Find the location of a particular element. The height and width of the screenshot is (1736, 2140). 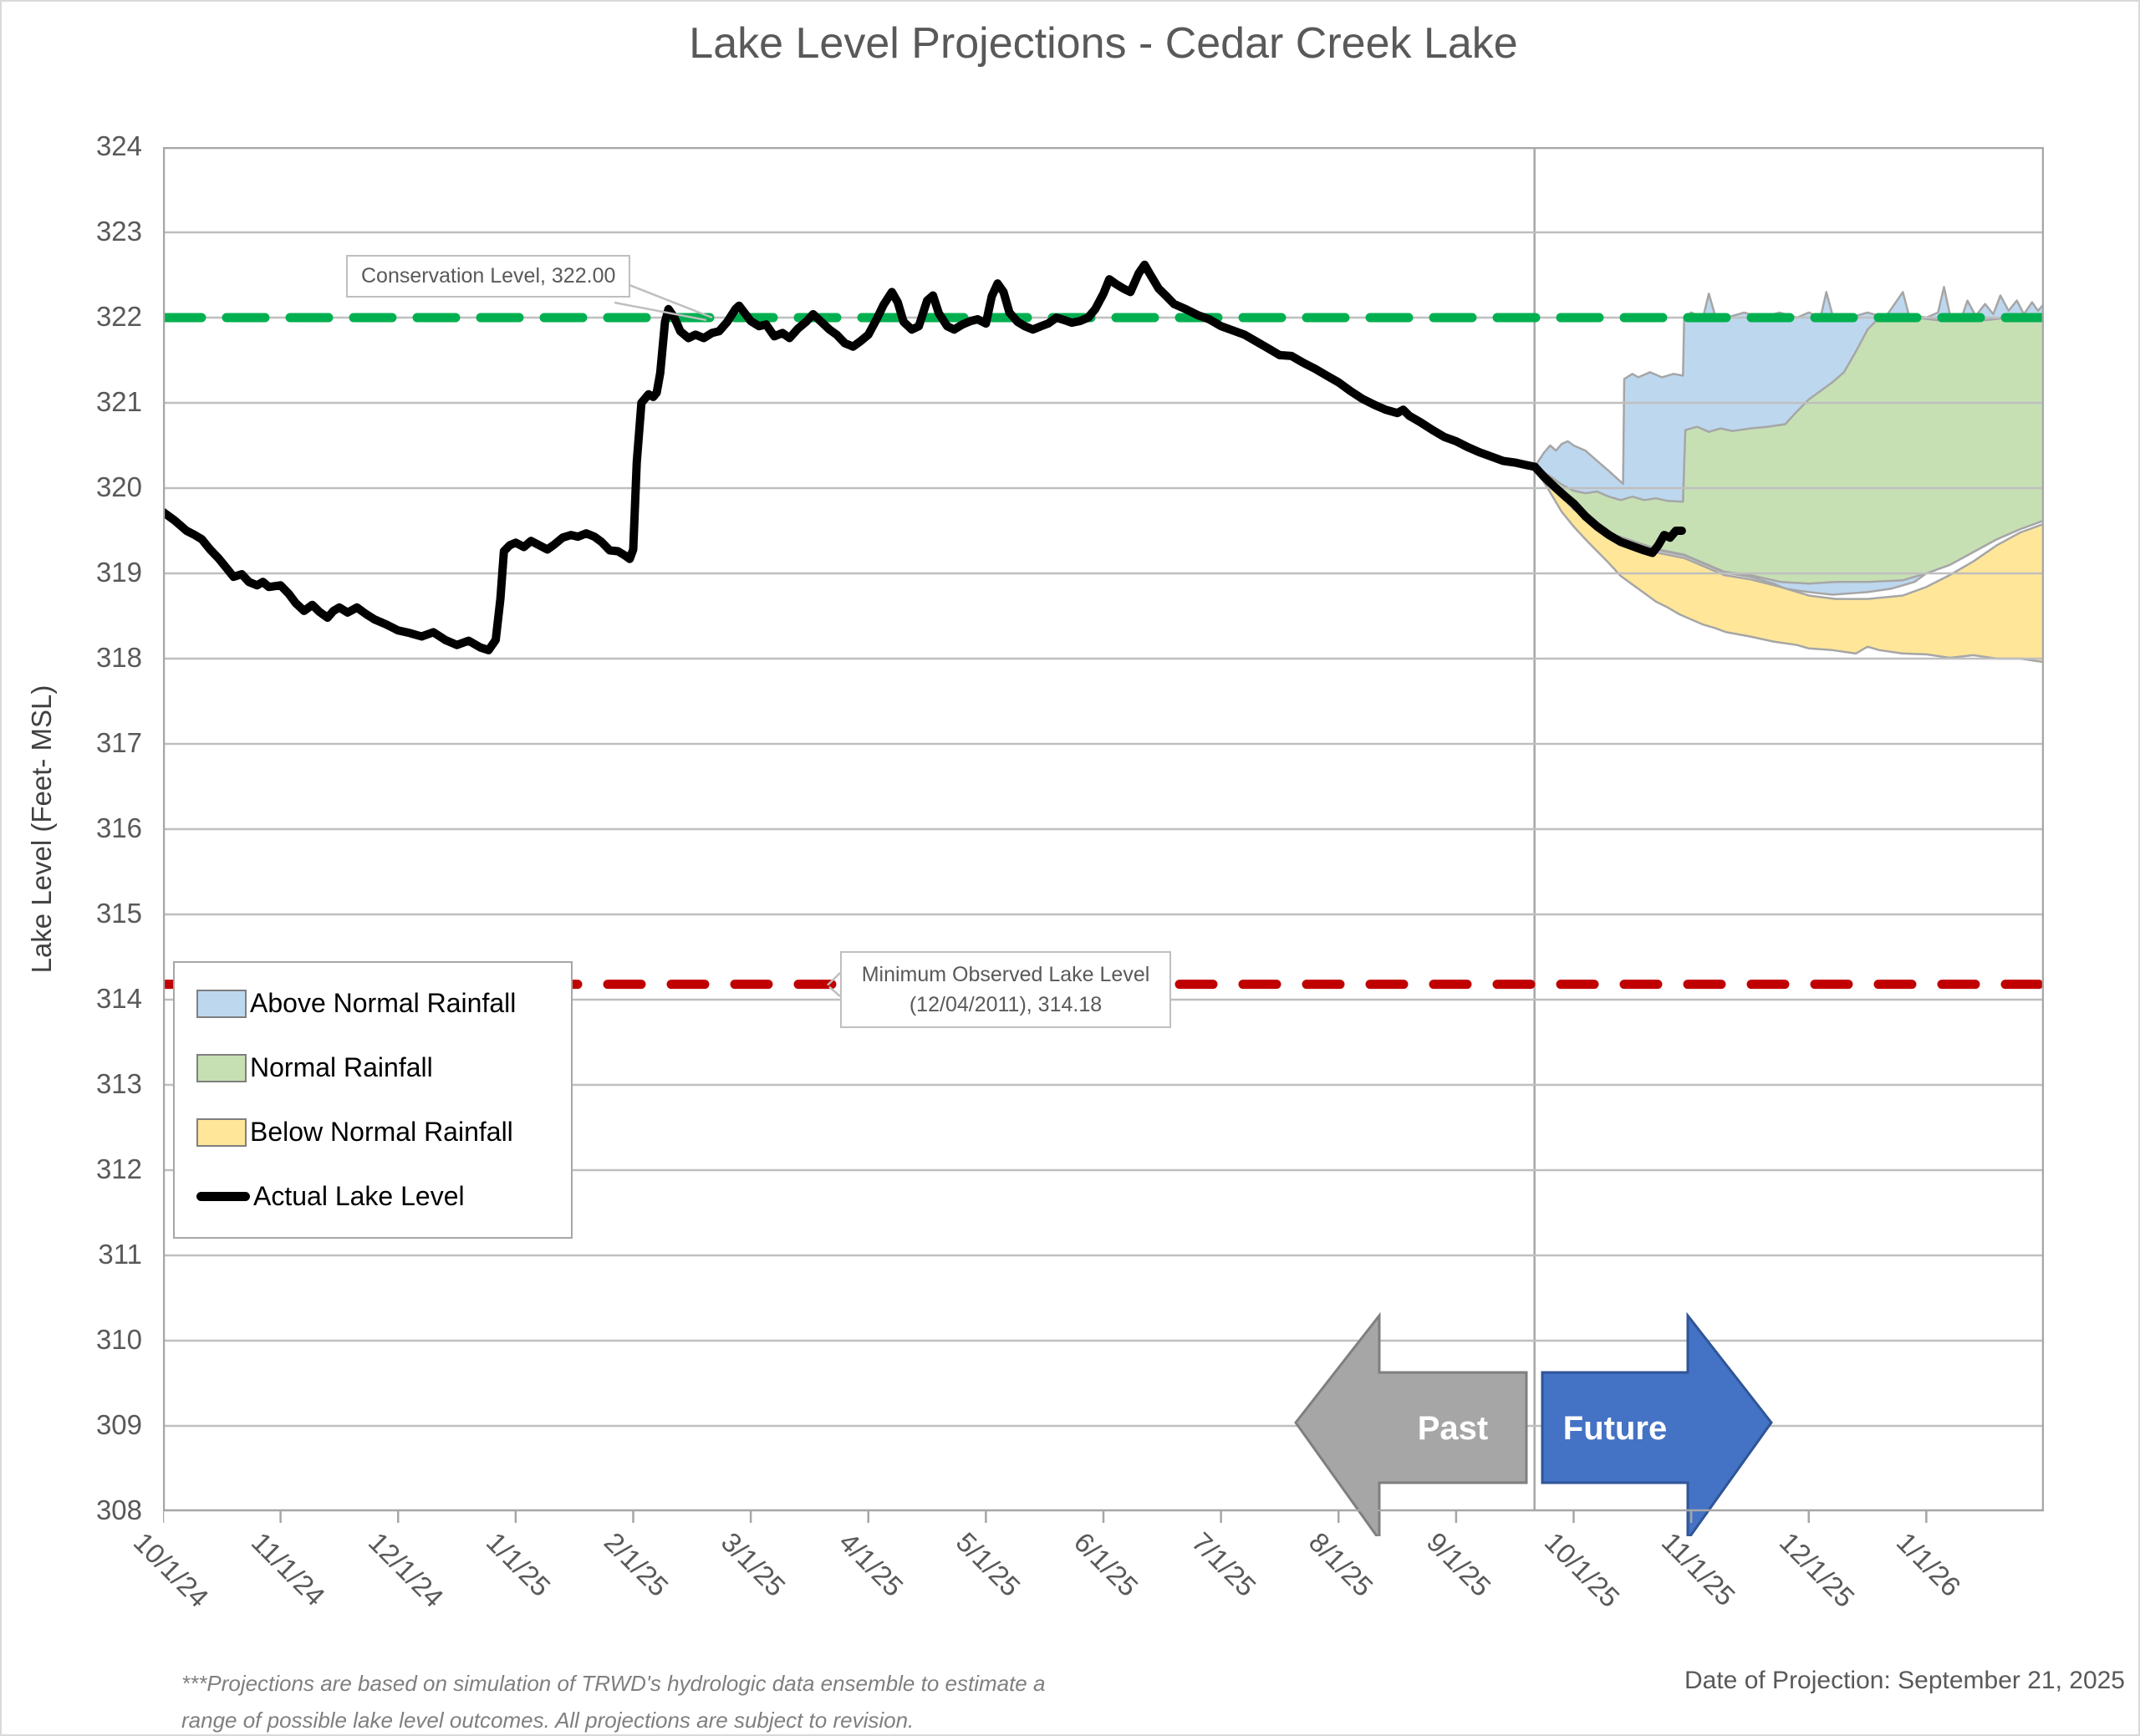

x-tick-label: 3/1/25 is located at coordinates (753, 1564).